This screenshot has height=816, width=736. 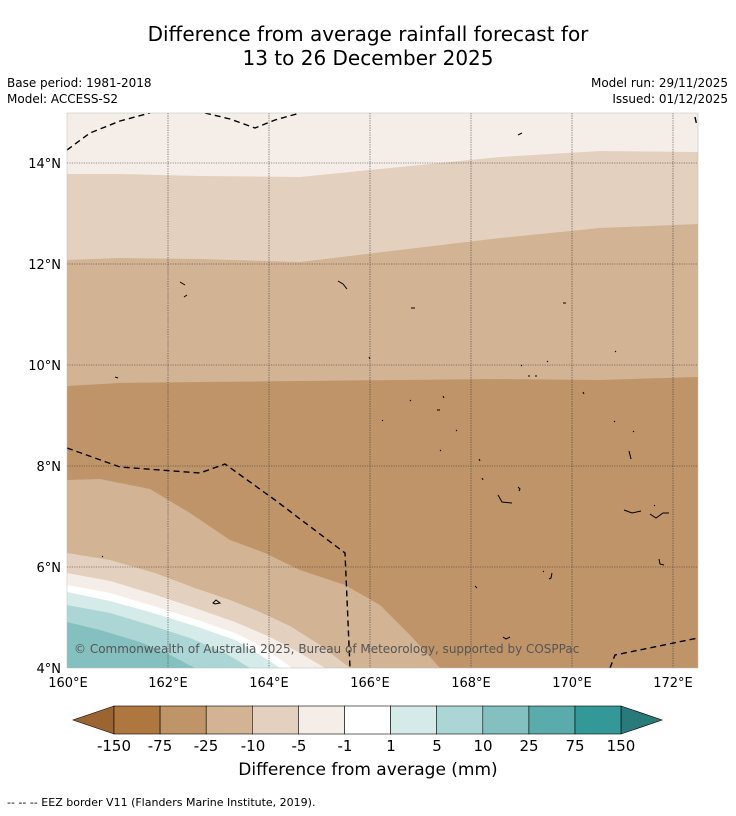 What do you see at coordinates (528, 746) in the screenshot?
I see `colorbar-tick-label: 25` at bounding box center [528, 746].